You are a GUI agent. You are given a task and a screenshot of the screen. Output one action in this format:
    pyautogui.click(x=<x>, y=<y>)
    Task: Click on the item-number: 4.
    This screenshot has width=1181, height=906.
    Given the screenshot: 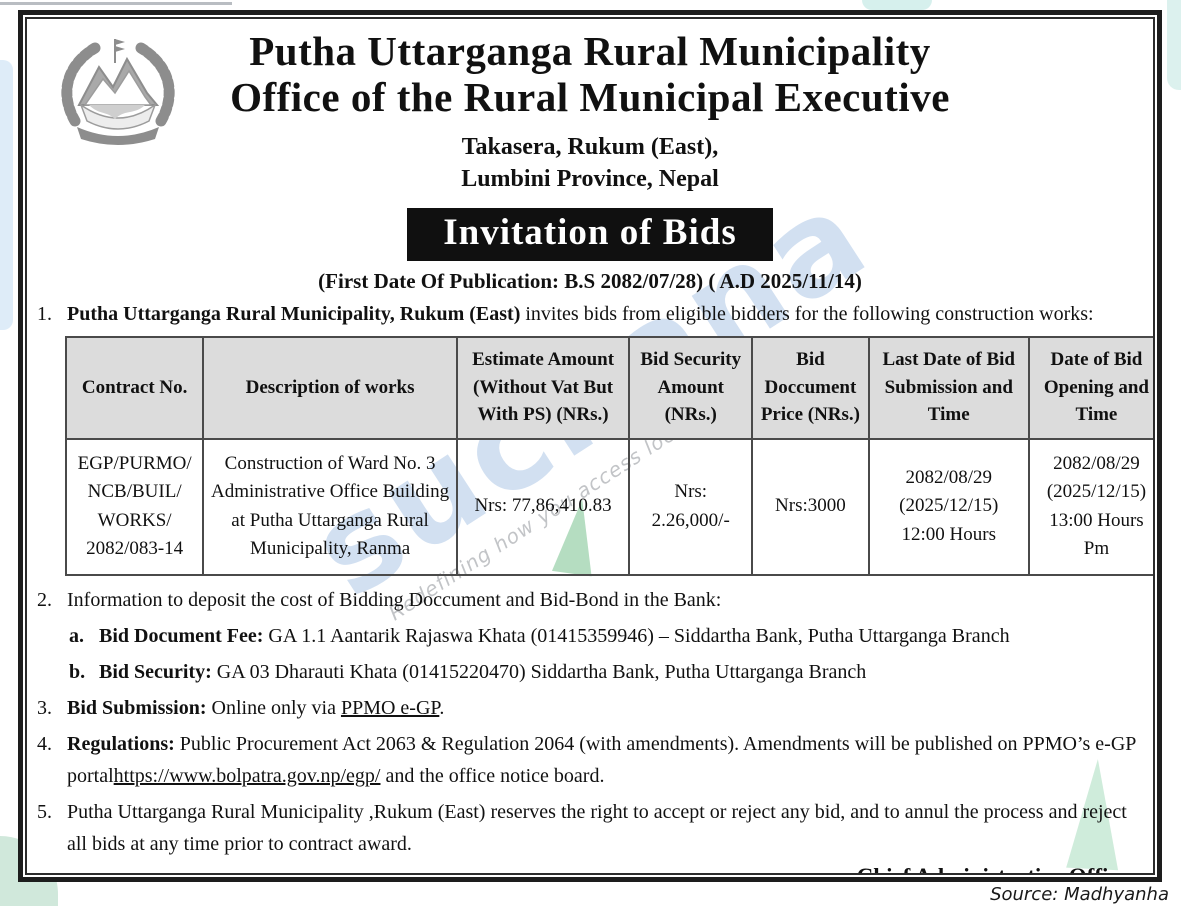 What is the action you would take?
    pyautogui.click(x=44, y=743)
    